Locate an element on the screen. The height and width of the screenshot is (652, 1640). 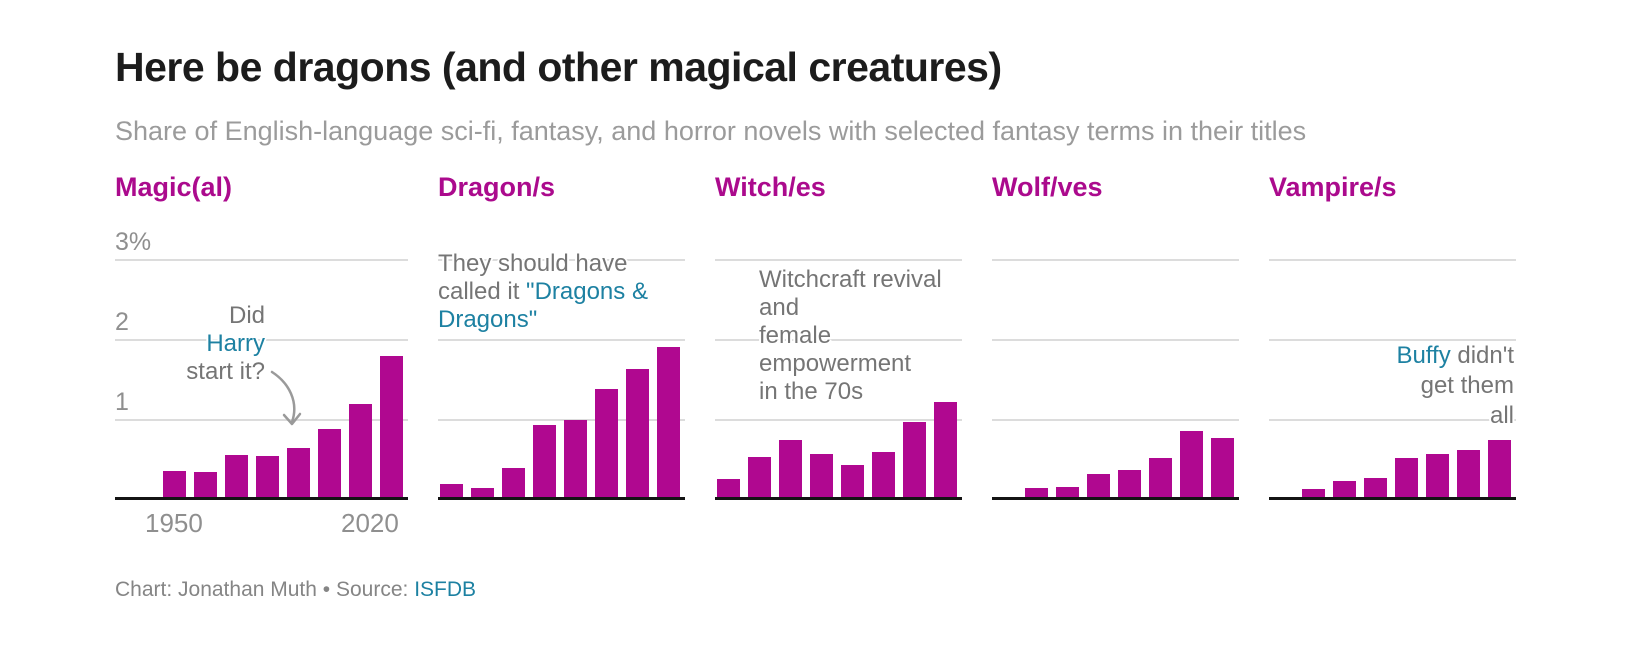
annotation-line: called it "Dragons & is located at coordinates (543, 292).